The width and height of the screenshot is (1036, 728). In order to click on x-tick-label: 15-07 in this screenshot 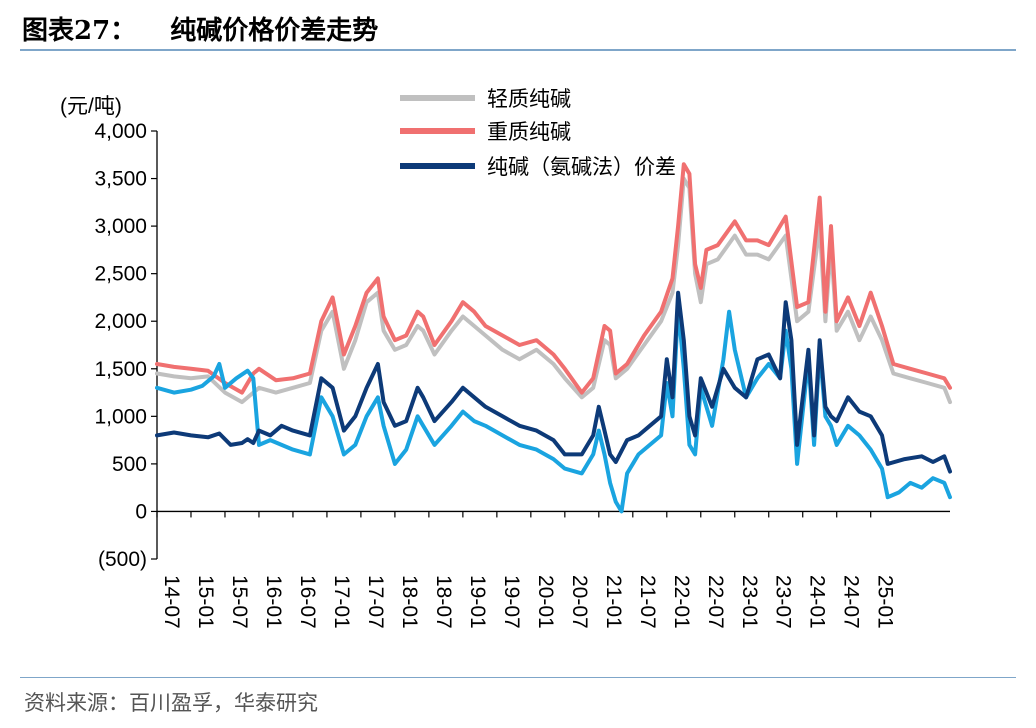, I will do `click(239, 602)`.